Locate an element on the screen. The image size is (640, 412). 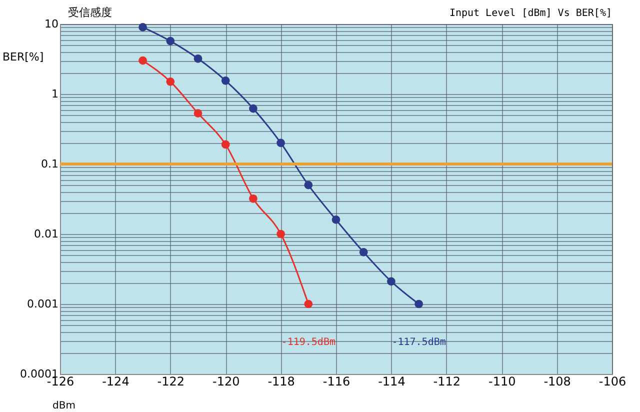
x-axis-title: dBm is located at coordinates (64, 406).